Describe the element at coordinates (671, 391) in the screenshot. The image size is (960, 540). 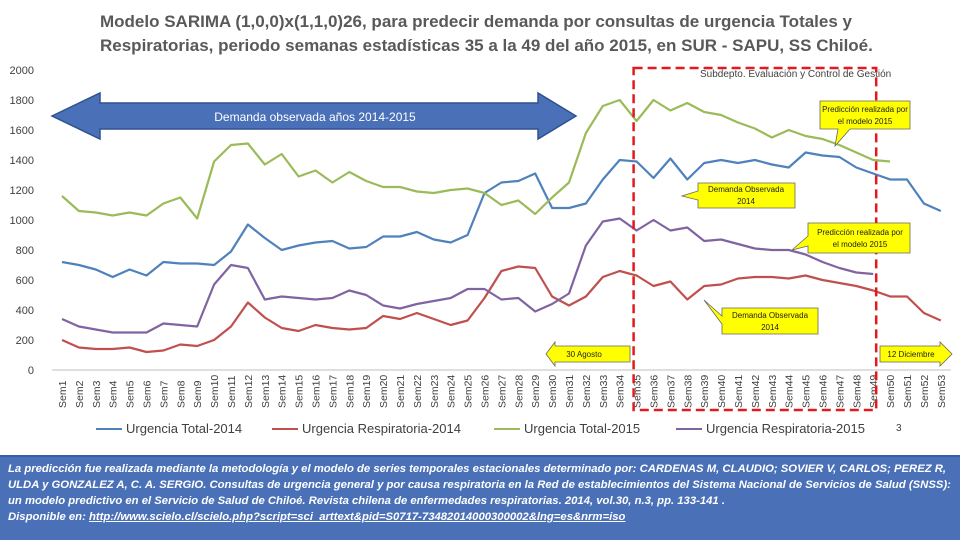
I see `x-tick-label: Sem37` at that location.